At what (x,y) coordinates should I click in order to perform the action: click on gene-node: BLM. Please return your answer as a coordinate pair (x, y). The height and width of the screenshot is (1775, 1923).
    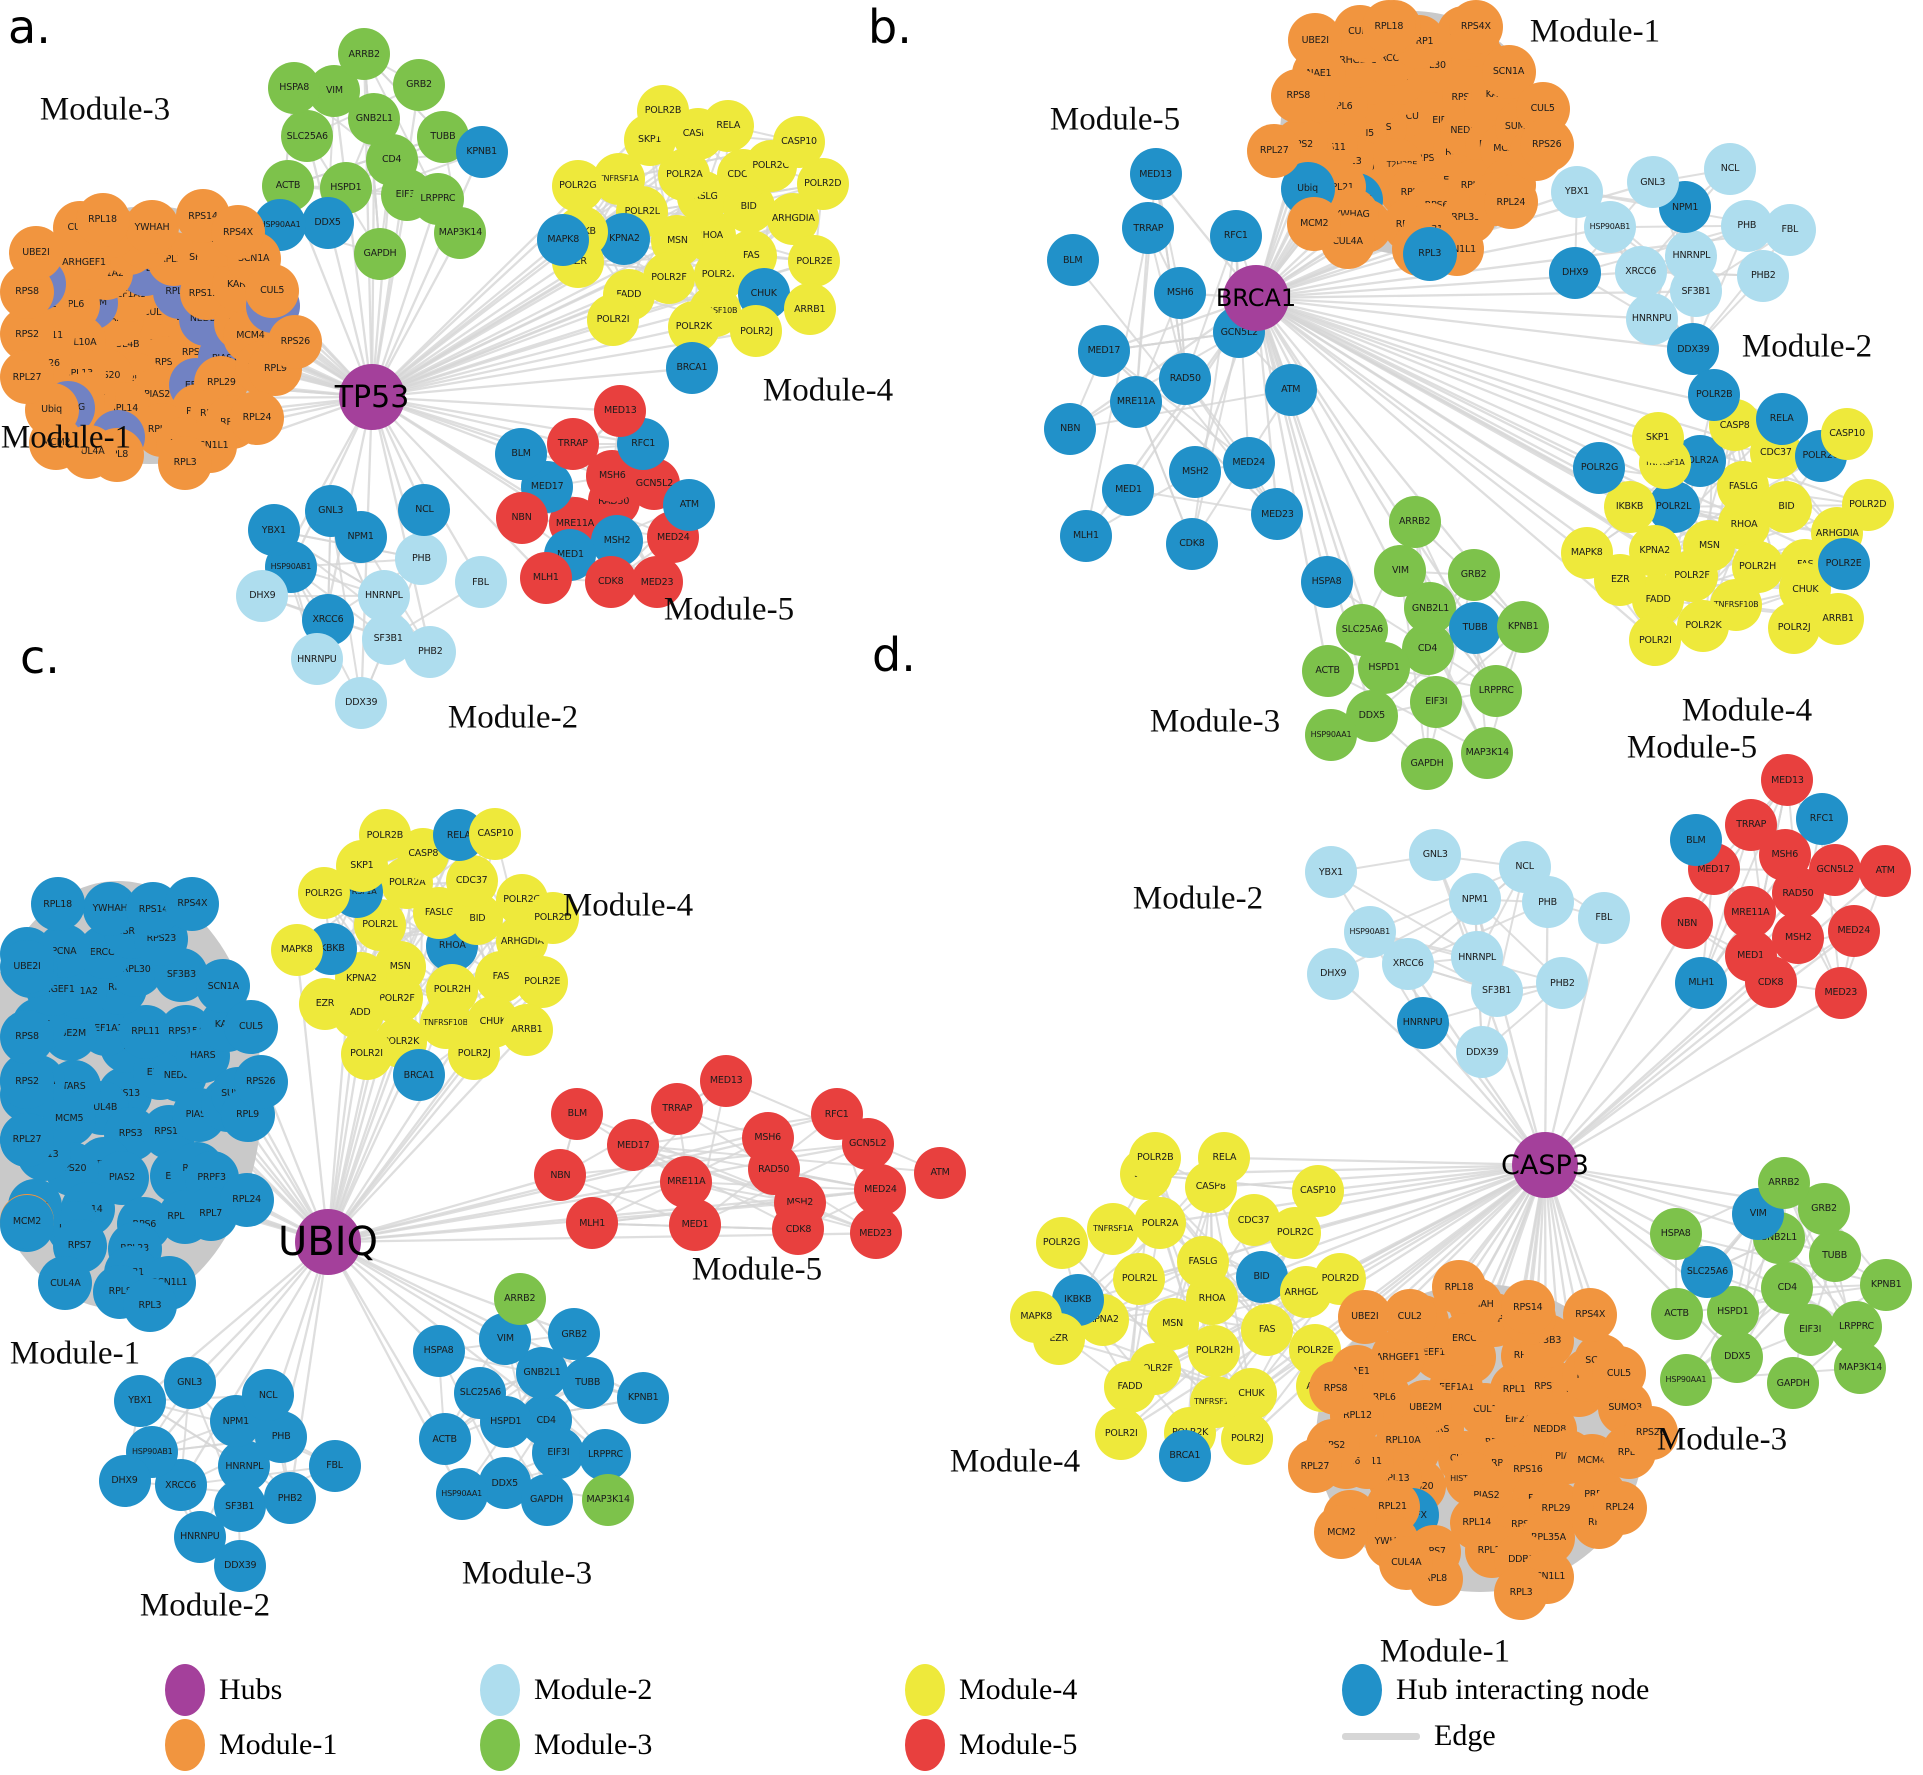
    Looking at the image, I should click on (1695, 840).